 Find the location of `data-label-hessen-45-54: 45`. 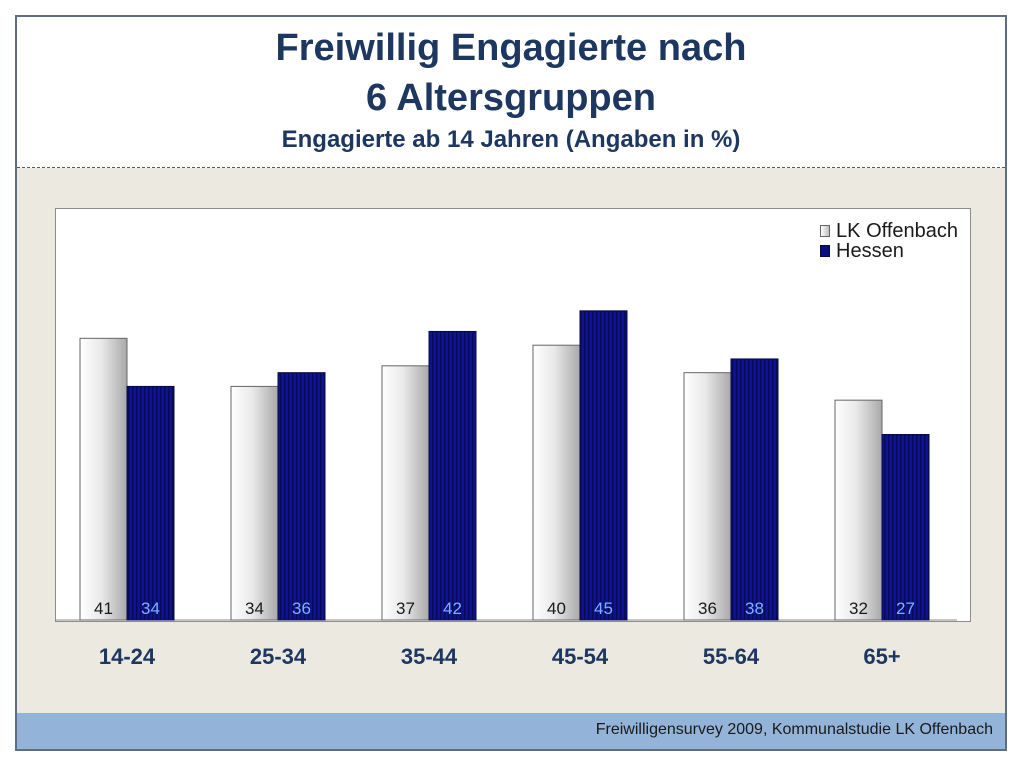

data-label-hessen-45-54: 45 is located at coordinates (603, 608).